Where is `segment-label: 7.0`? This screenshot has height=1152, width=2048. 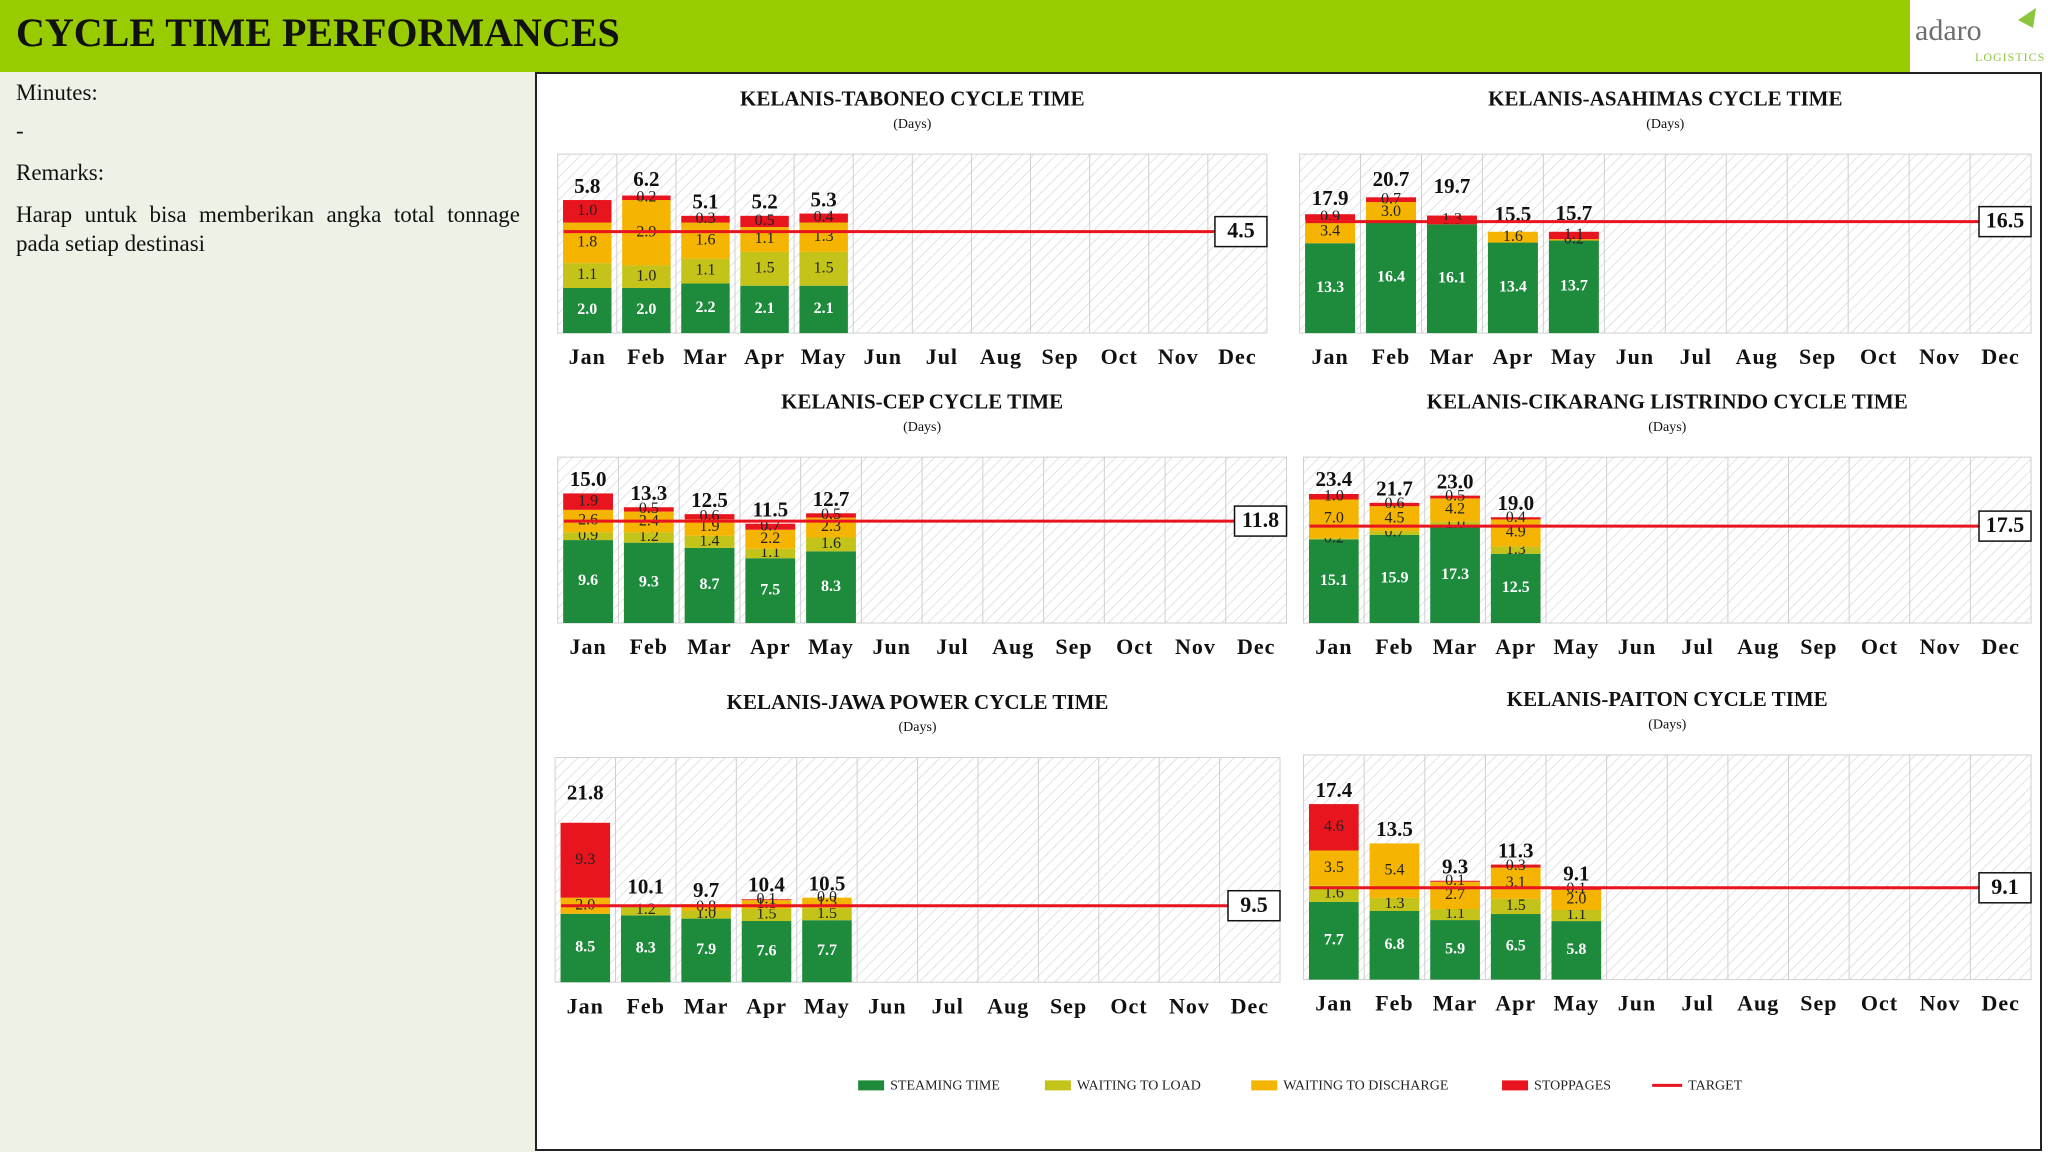 segment-label: 7.0 is located at coordinates (1334, 518).